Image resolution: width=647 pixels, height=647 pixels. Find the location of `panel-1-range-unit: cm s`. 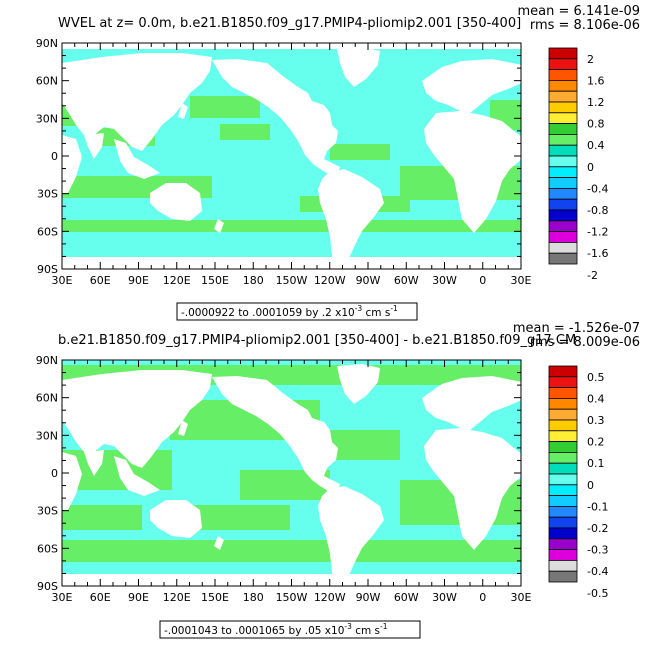

panel-1-range-unit: cm s is located at coordinates (378, 313).